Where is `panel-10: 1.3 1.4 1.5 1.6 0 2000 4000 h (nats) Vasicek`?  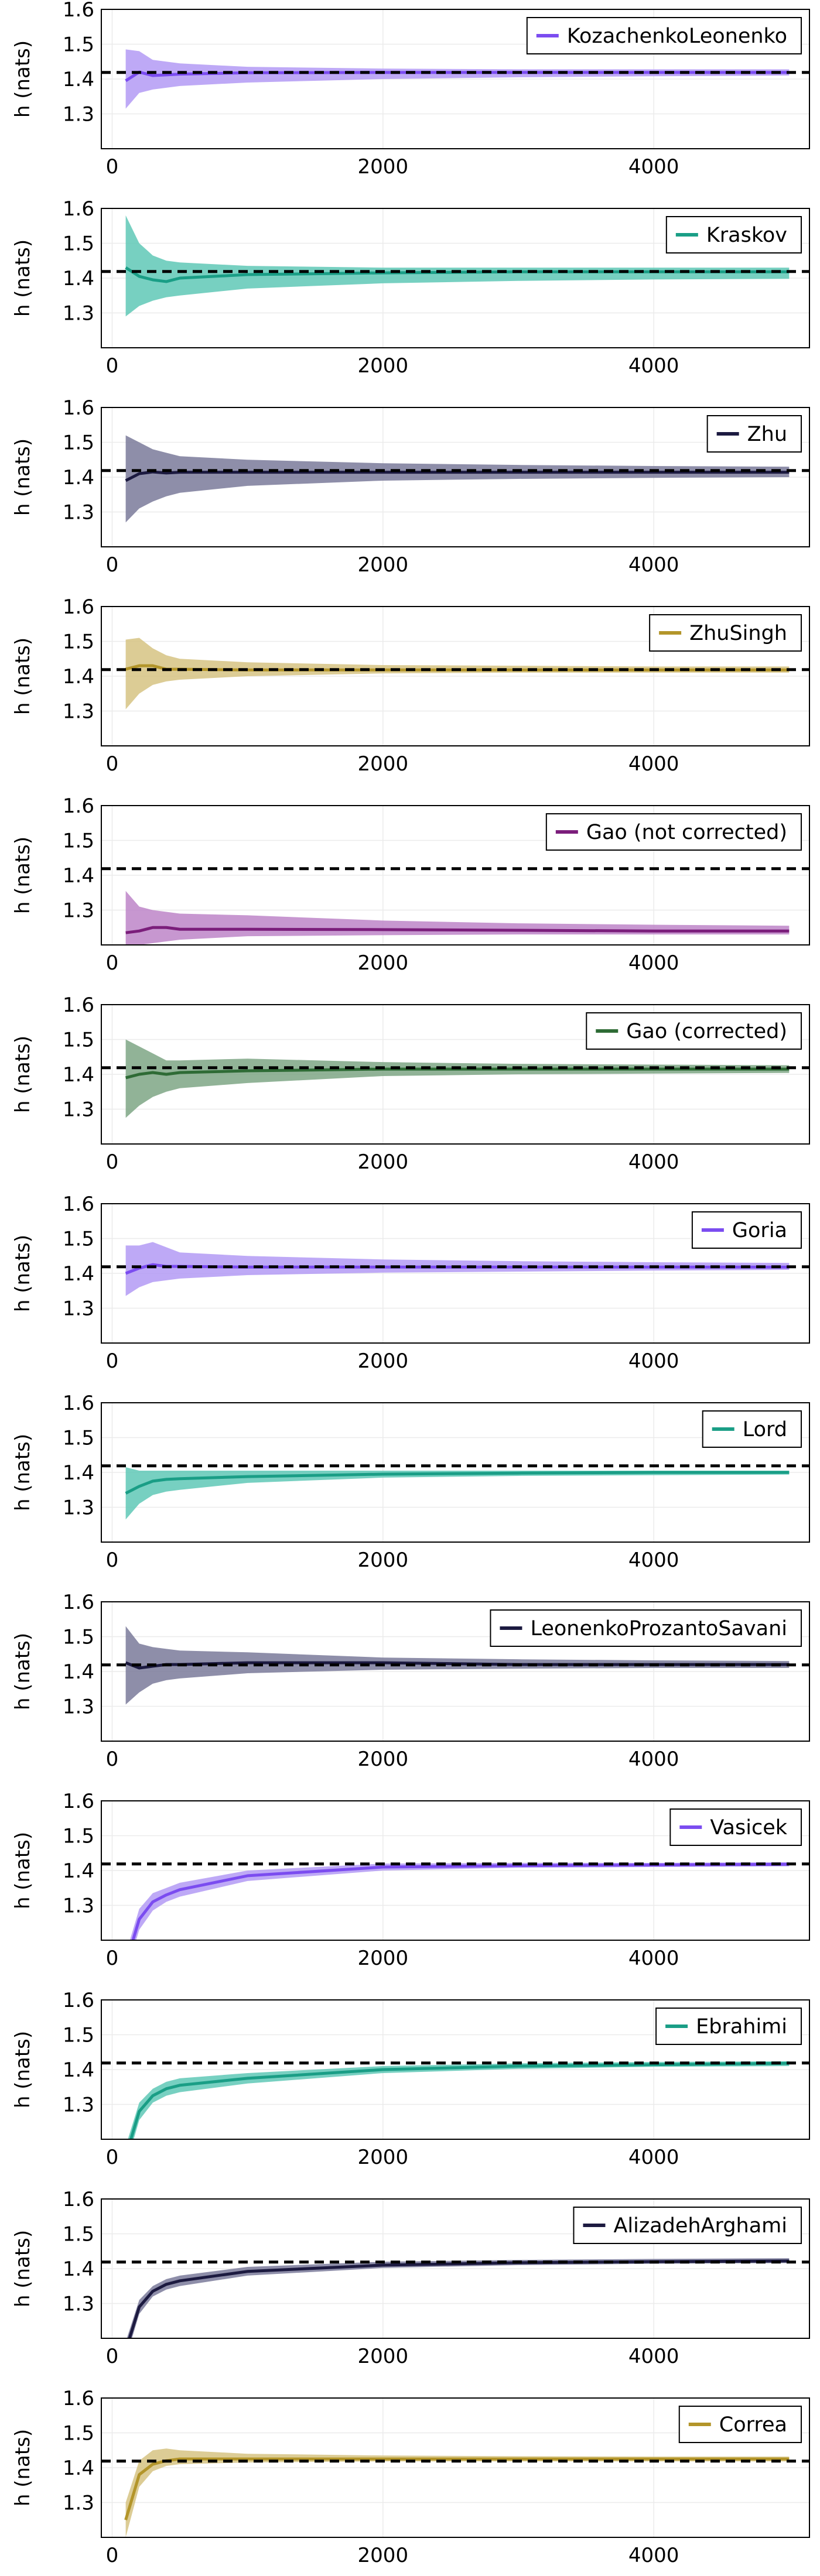 panel-10: 1.3 1.4 1.5 1.6 0 2000 4000 h (nats) Vasicek is located at coordinates (411, 1880).